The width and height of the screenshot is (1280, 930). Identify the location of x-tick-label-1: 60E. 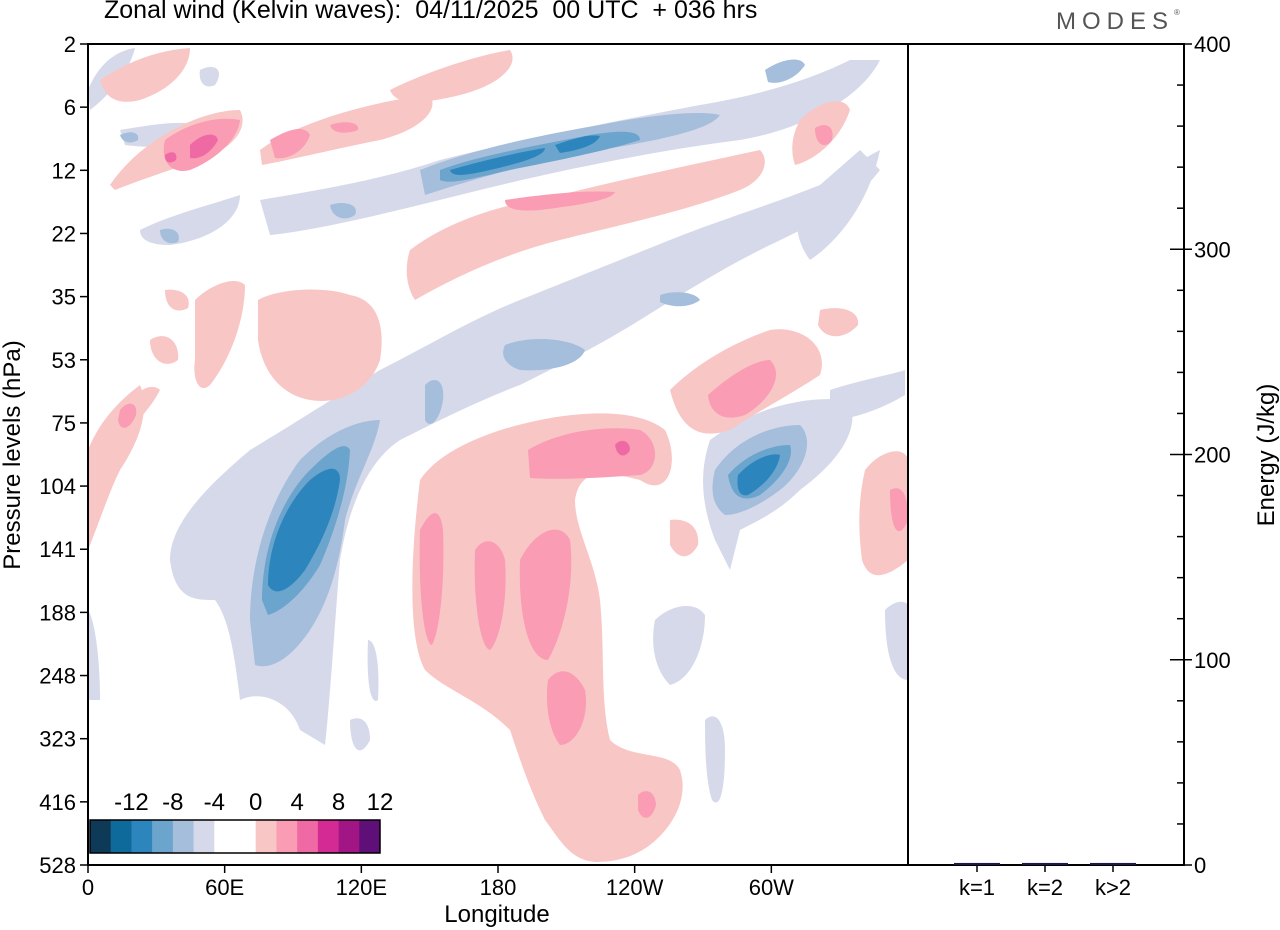
(224, 887).